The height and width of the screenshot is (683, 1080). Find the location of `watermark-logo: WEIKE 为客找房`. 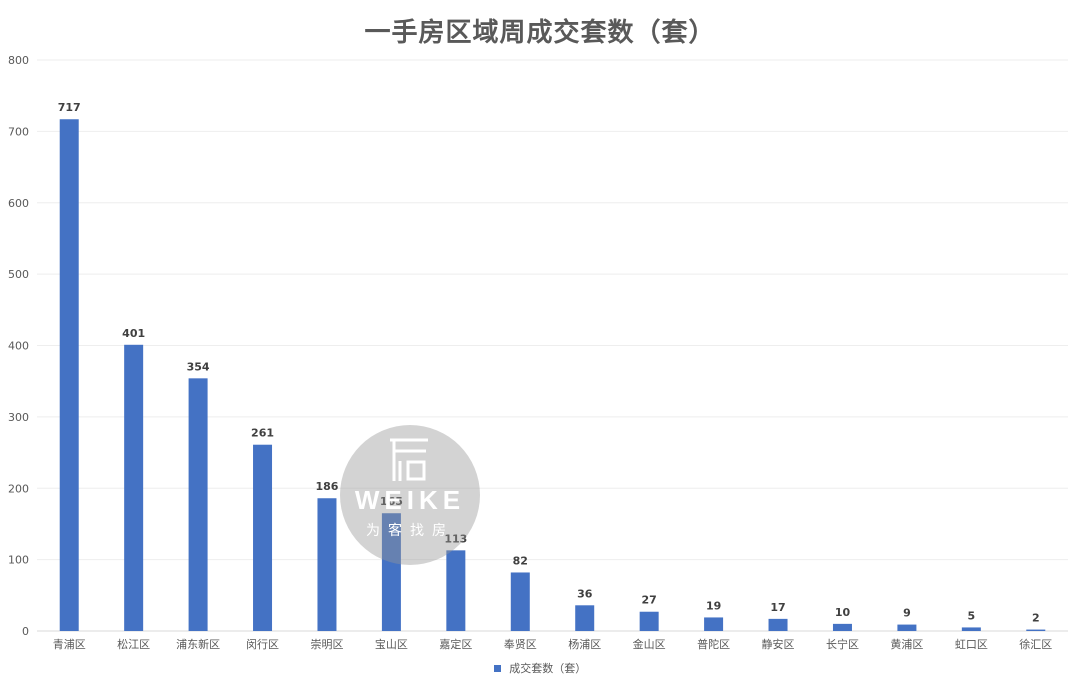

watermark-logo: WEIKE 为客找房 is located at coordinates (410, 495).